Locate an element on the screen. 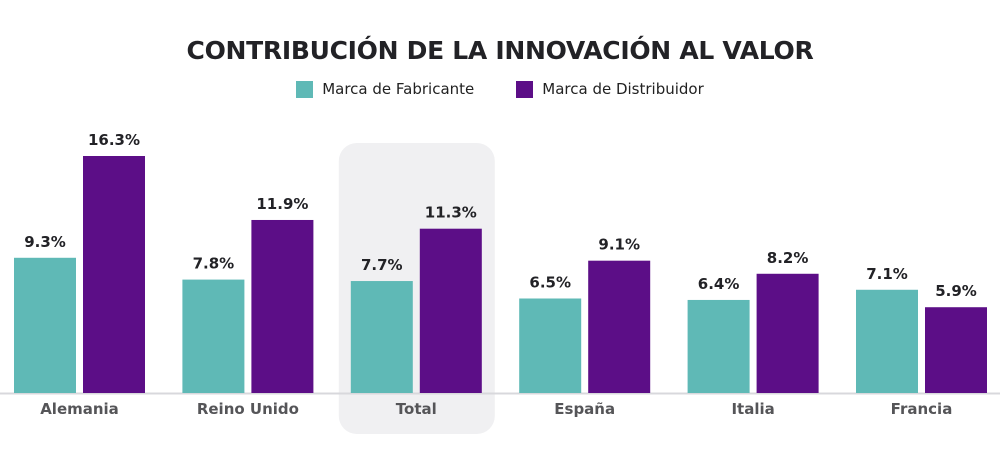  chart-title: CONTRIBUCIÓN DE LA INNOVACIÓN AL VALOR is located at coordinates (500, 50).